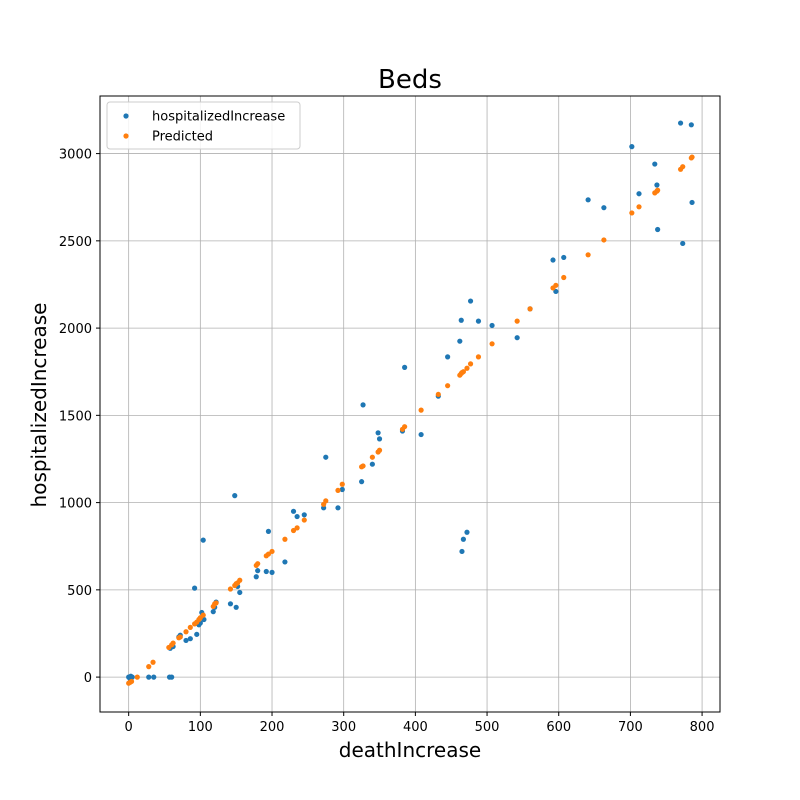 The image size is (800, 800). What do you see at coordinates (75, 242) in the screenshot?
I see `y-tick-label: 2500` at bounding box center [75, 242].